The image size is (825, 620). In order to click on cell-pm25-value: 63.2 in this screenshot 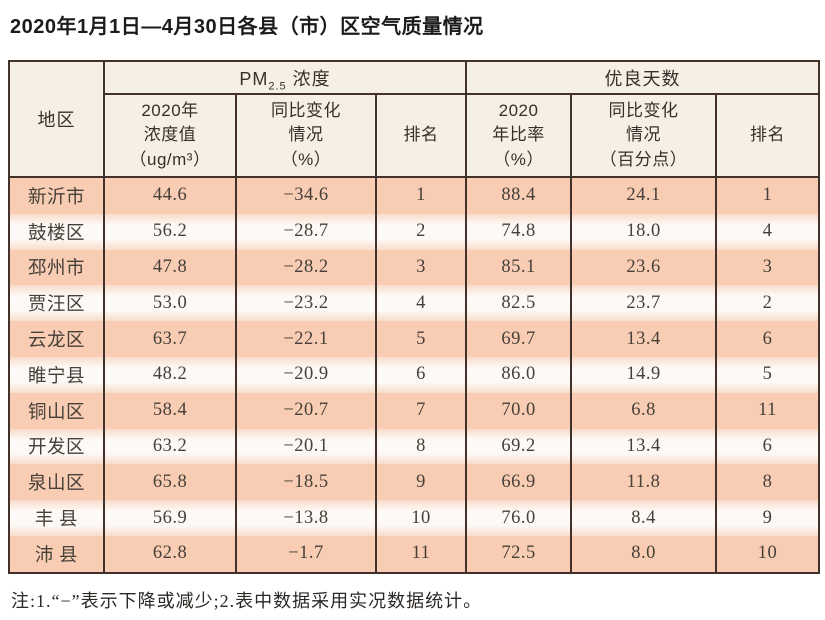, I will do `click(170, 446)`.